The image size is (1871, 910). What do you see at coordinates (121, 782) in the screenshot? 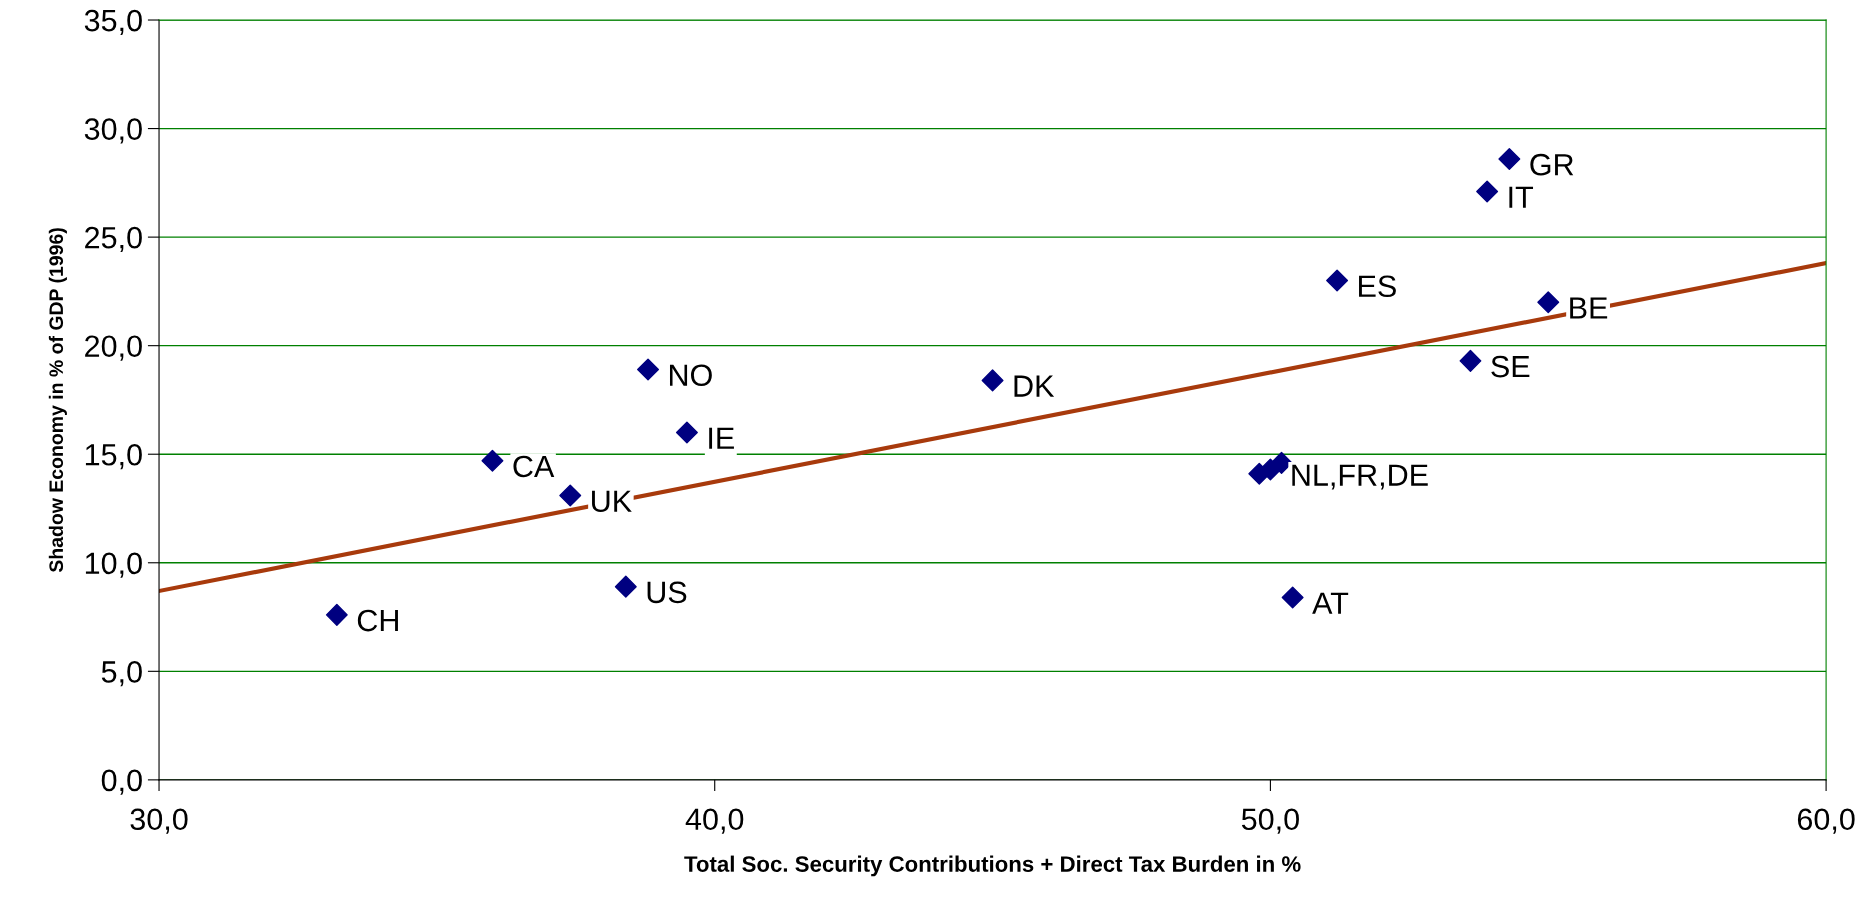
I see `y-tick-label: 0,0` at bounding box center [121, 782].